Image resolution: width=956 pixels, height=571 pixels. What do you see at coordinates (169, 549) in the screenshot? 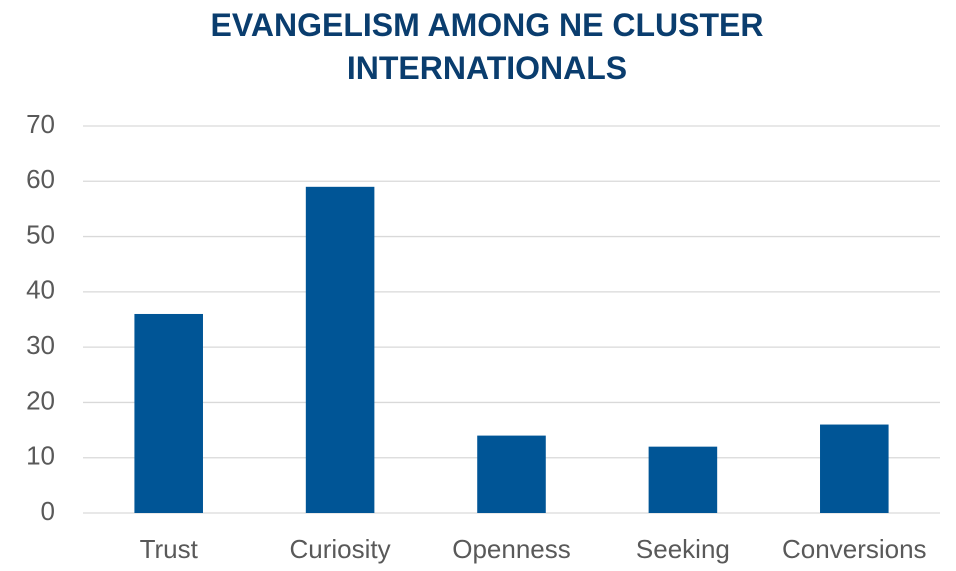
I see `x-tick-label: Trust` at bounding box center [169, 549].